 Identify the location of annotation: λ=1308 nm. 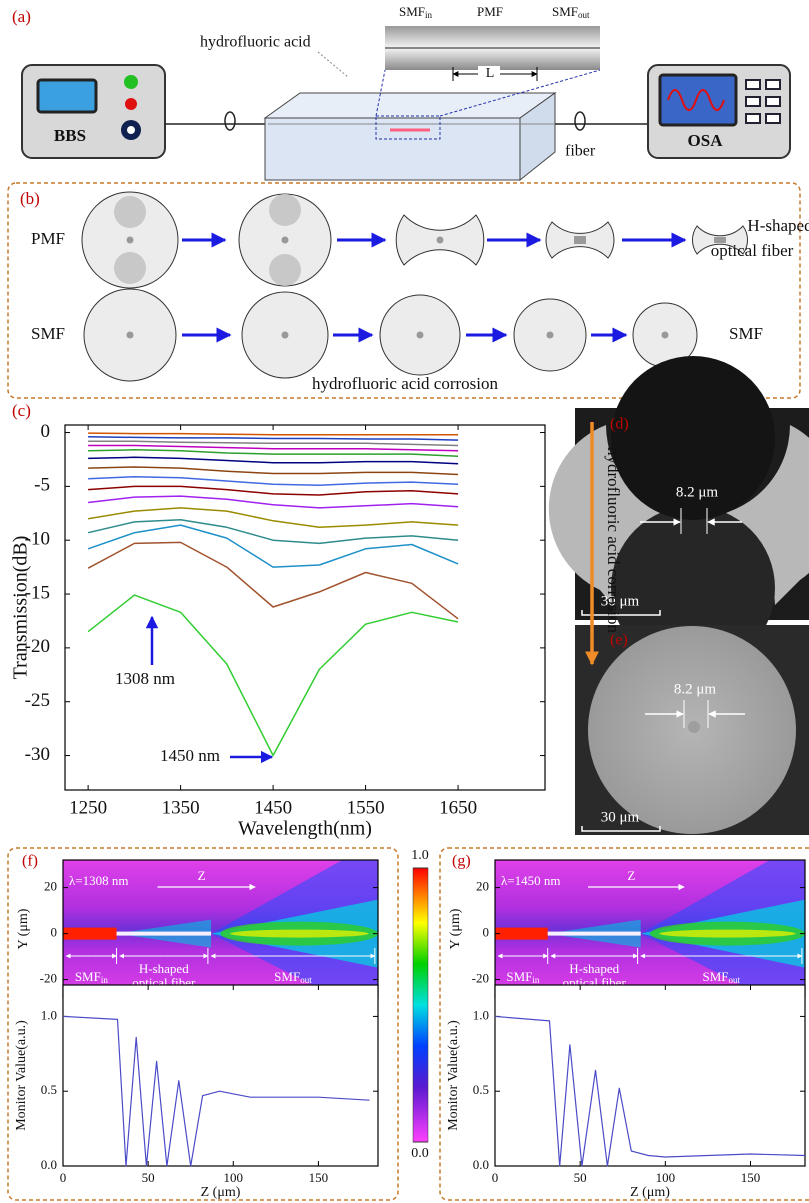
(99, 880).